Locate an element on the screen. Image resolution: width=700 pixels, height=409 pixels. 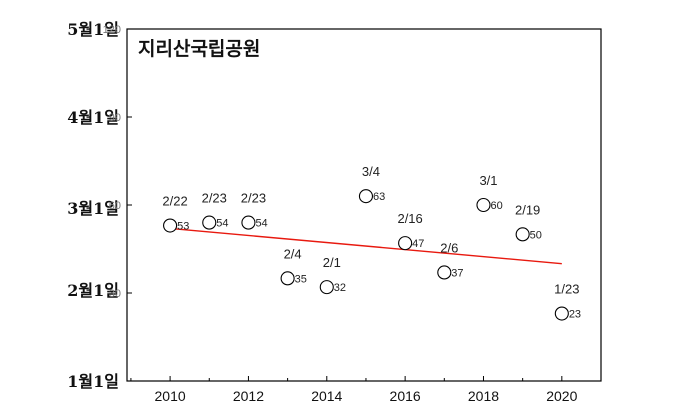
month-label: 4월1일 is located at coordinates (93, 117).